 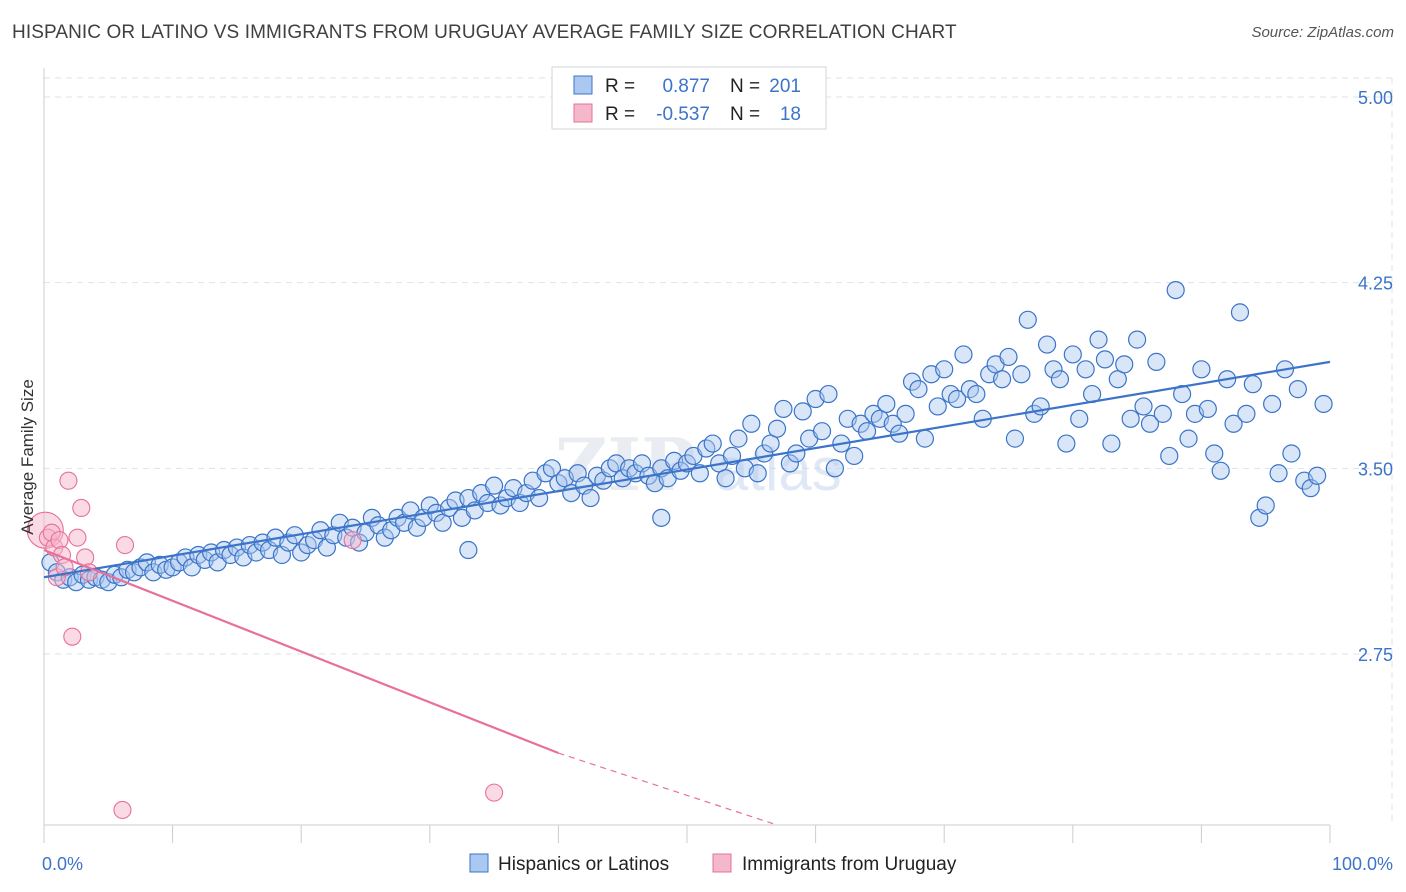 I want to click on bottom-legend-label-uruguay: Immigrants from Uruguay, so click(x=849, y=864).